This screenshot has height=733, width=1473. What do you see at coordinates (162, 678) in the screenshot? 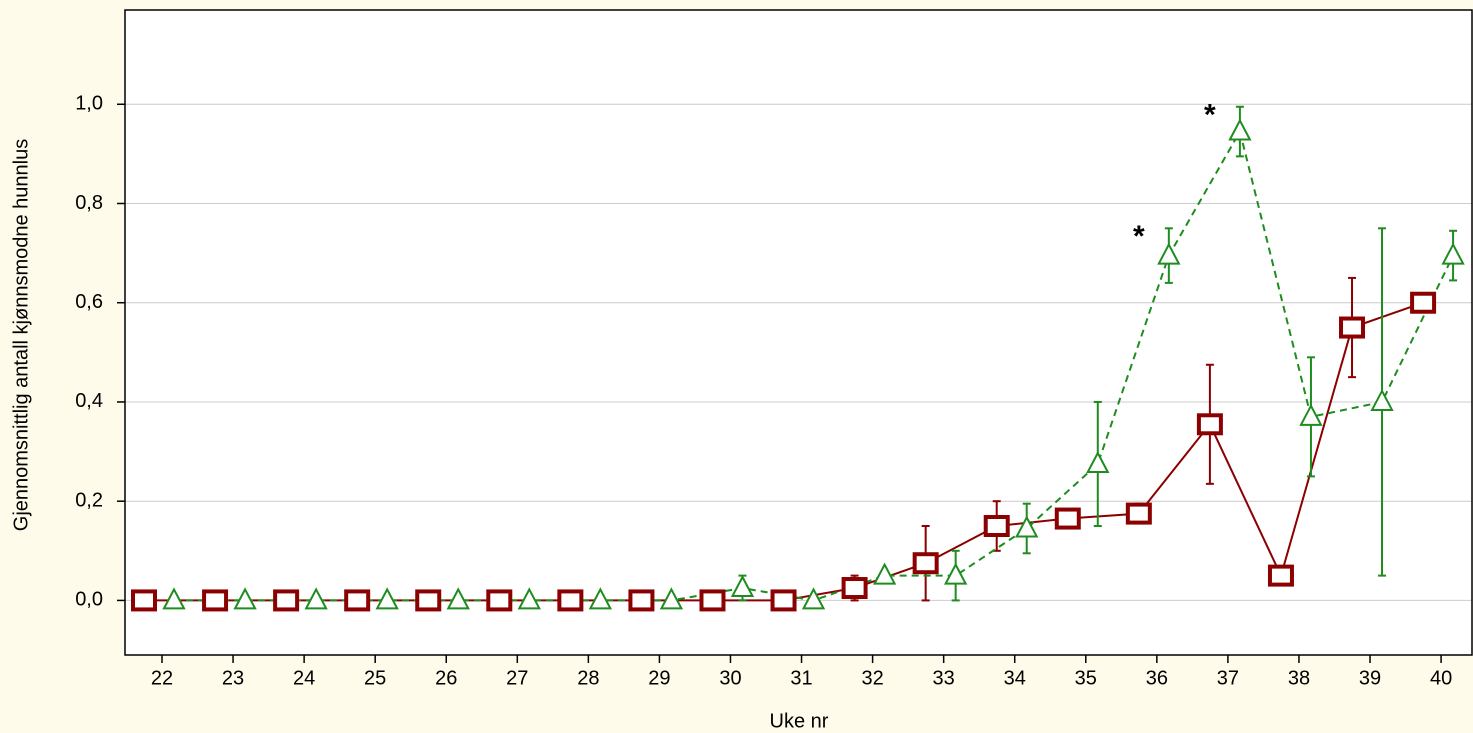
I see `x-tick-label: 22` at bounding box center [162, 678].